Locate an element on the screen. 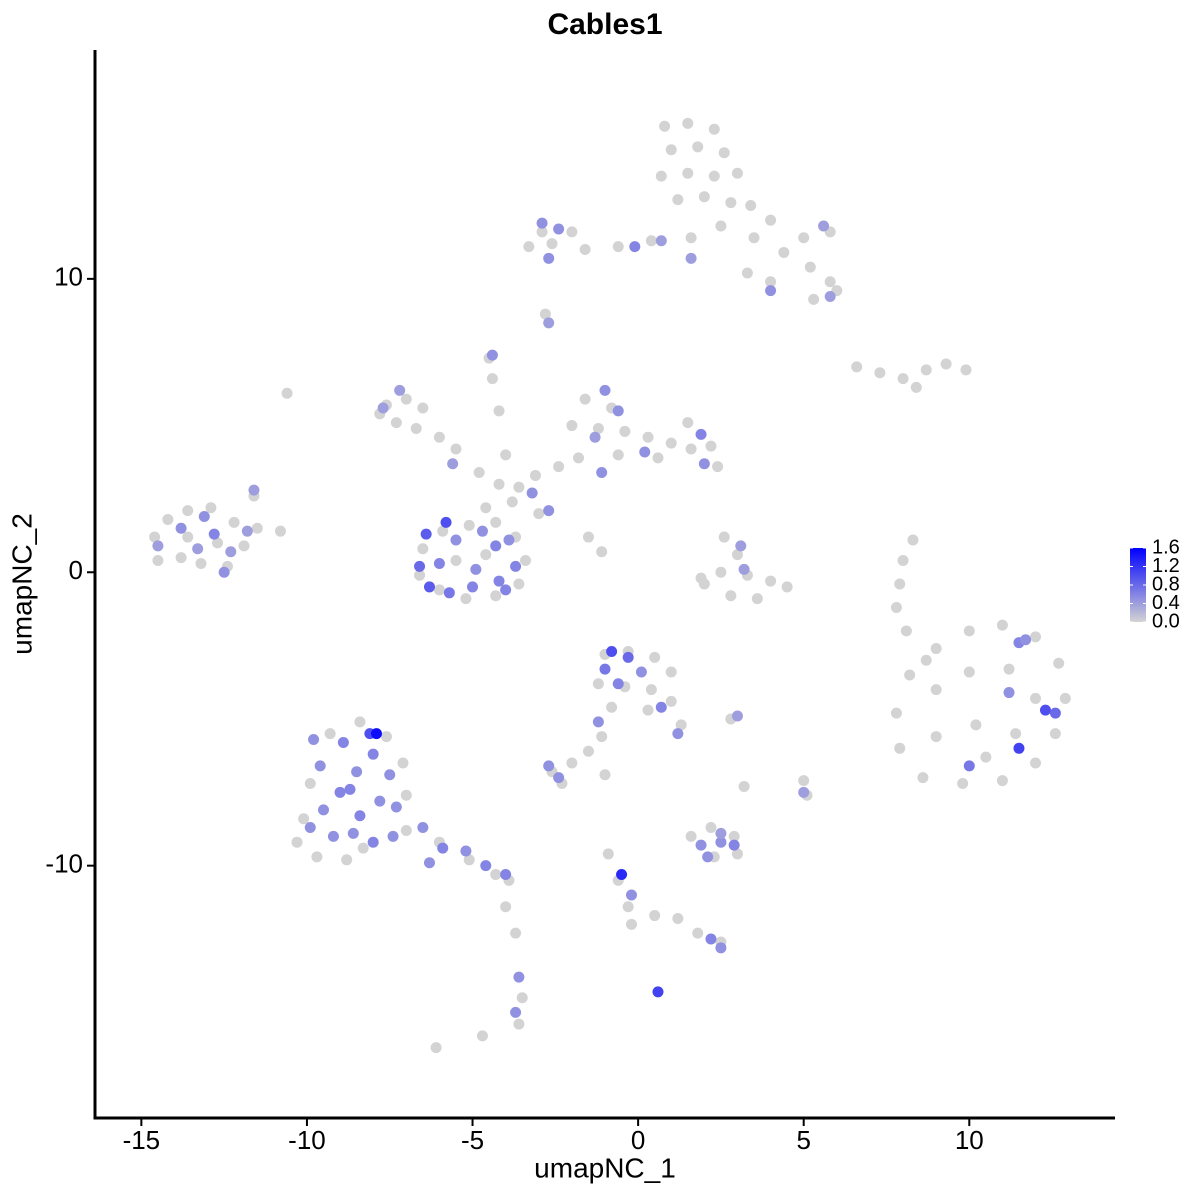  colorbar-label: 1.2 is located at coordinates (1166, 566).